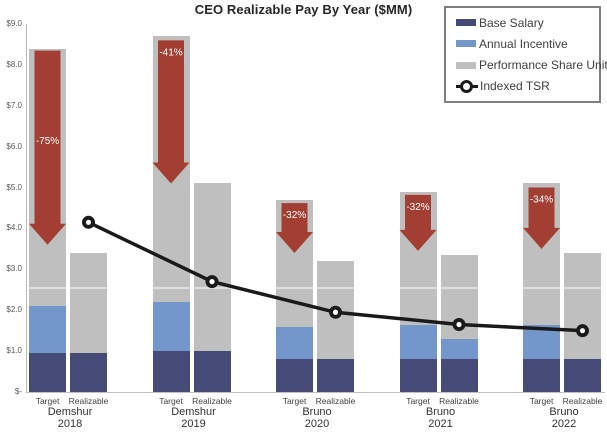 The width and height of the screenshot is (607, 433). I want to click on year-label: 2020, so click(317, 424).